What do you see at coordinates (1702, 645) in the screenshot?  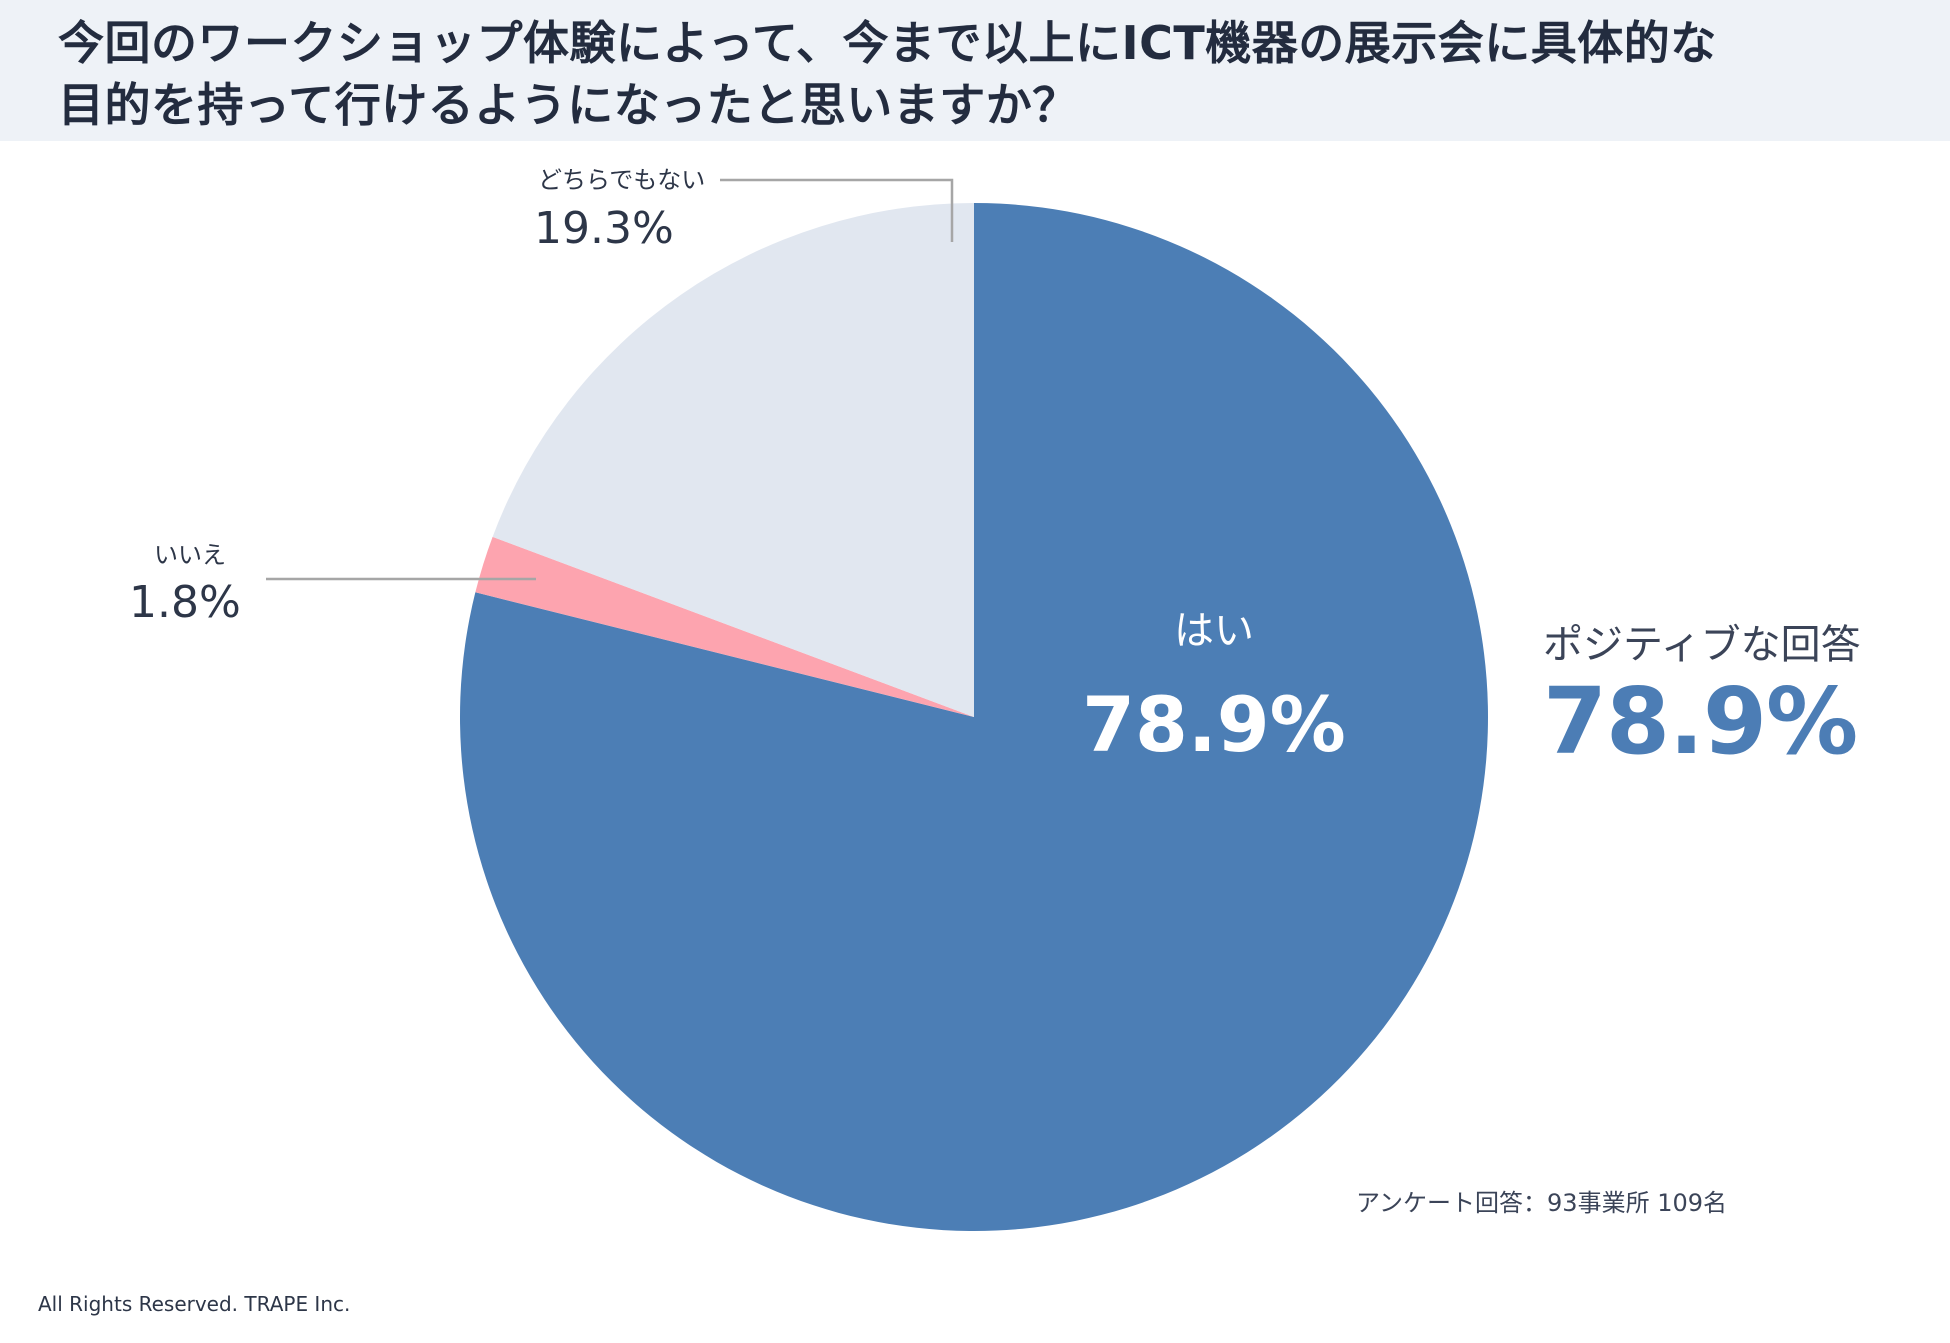 I see `positive-callout-label: ポジティブな回答` at bounding box center [1702, 645].